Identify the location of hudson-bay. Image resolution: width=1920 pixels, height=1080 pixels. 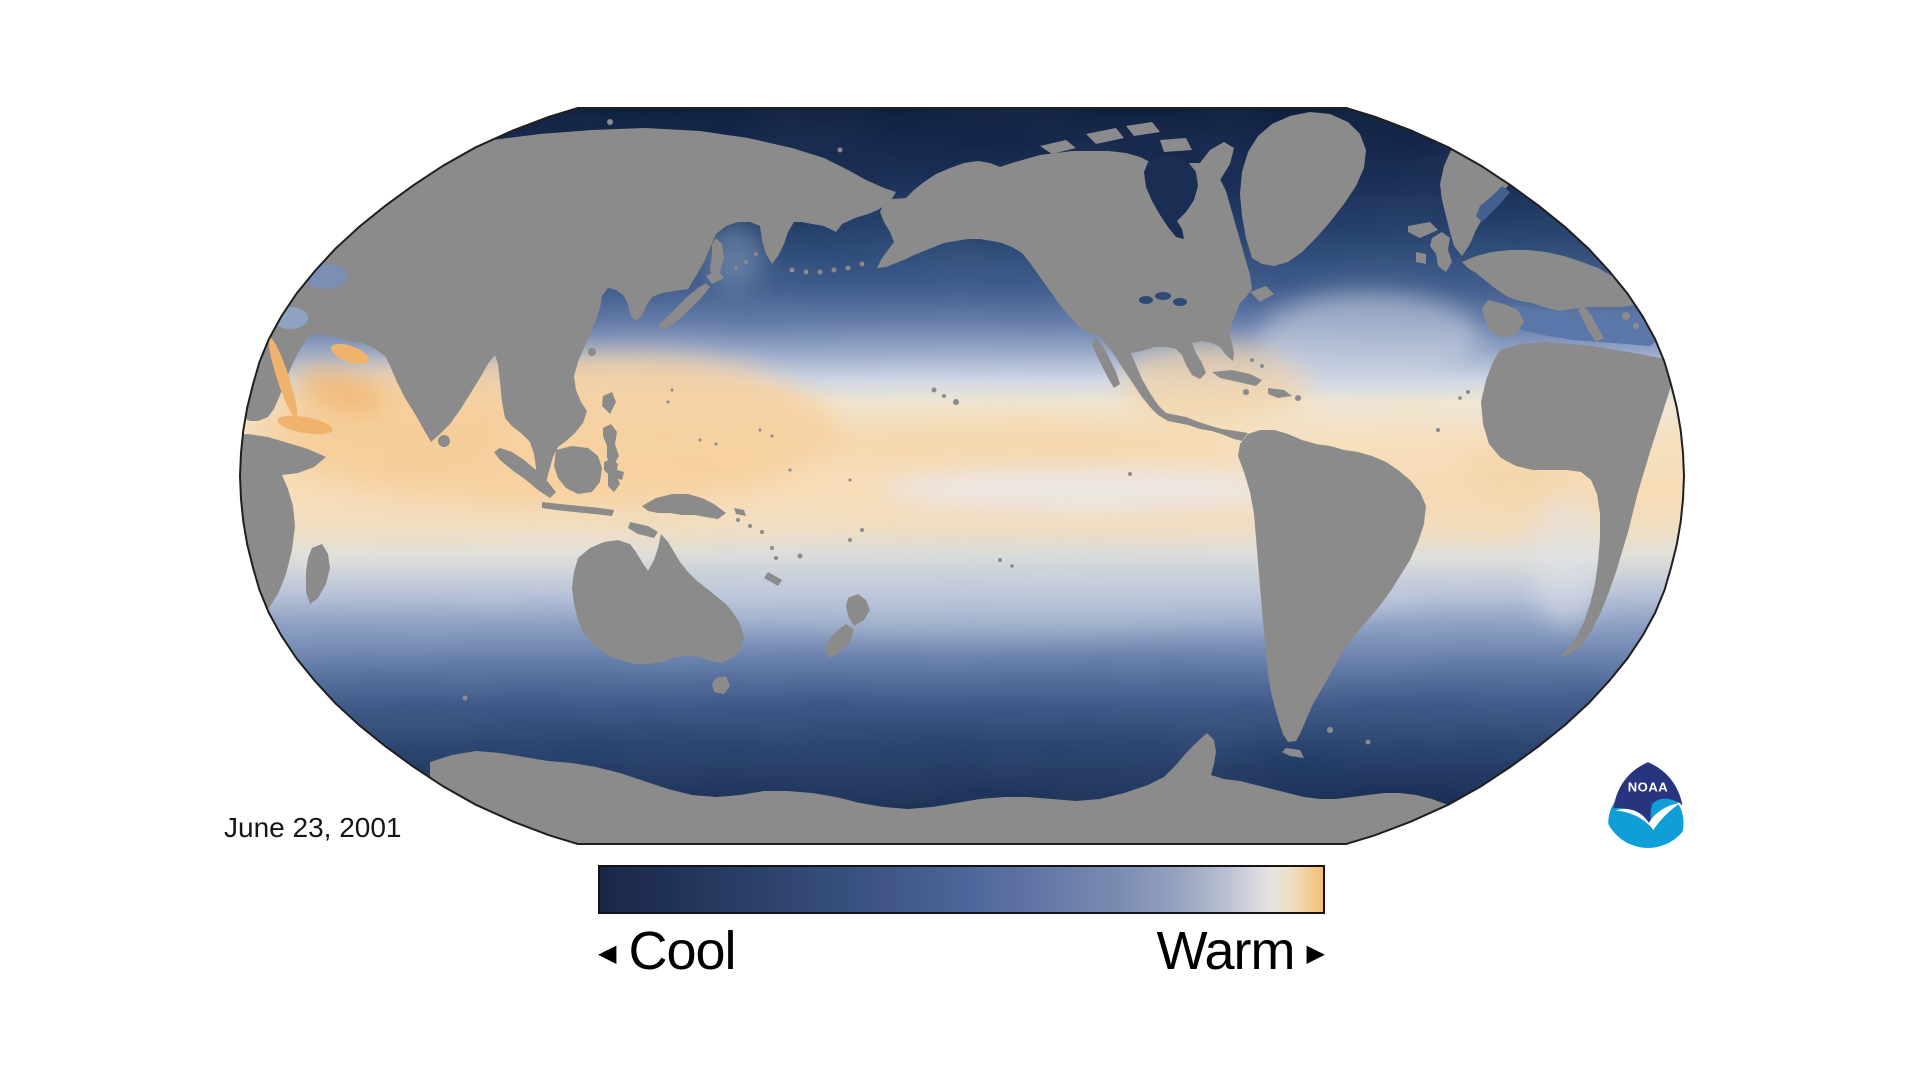
(1171, 197).